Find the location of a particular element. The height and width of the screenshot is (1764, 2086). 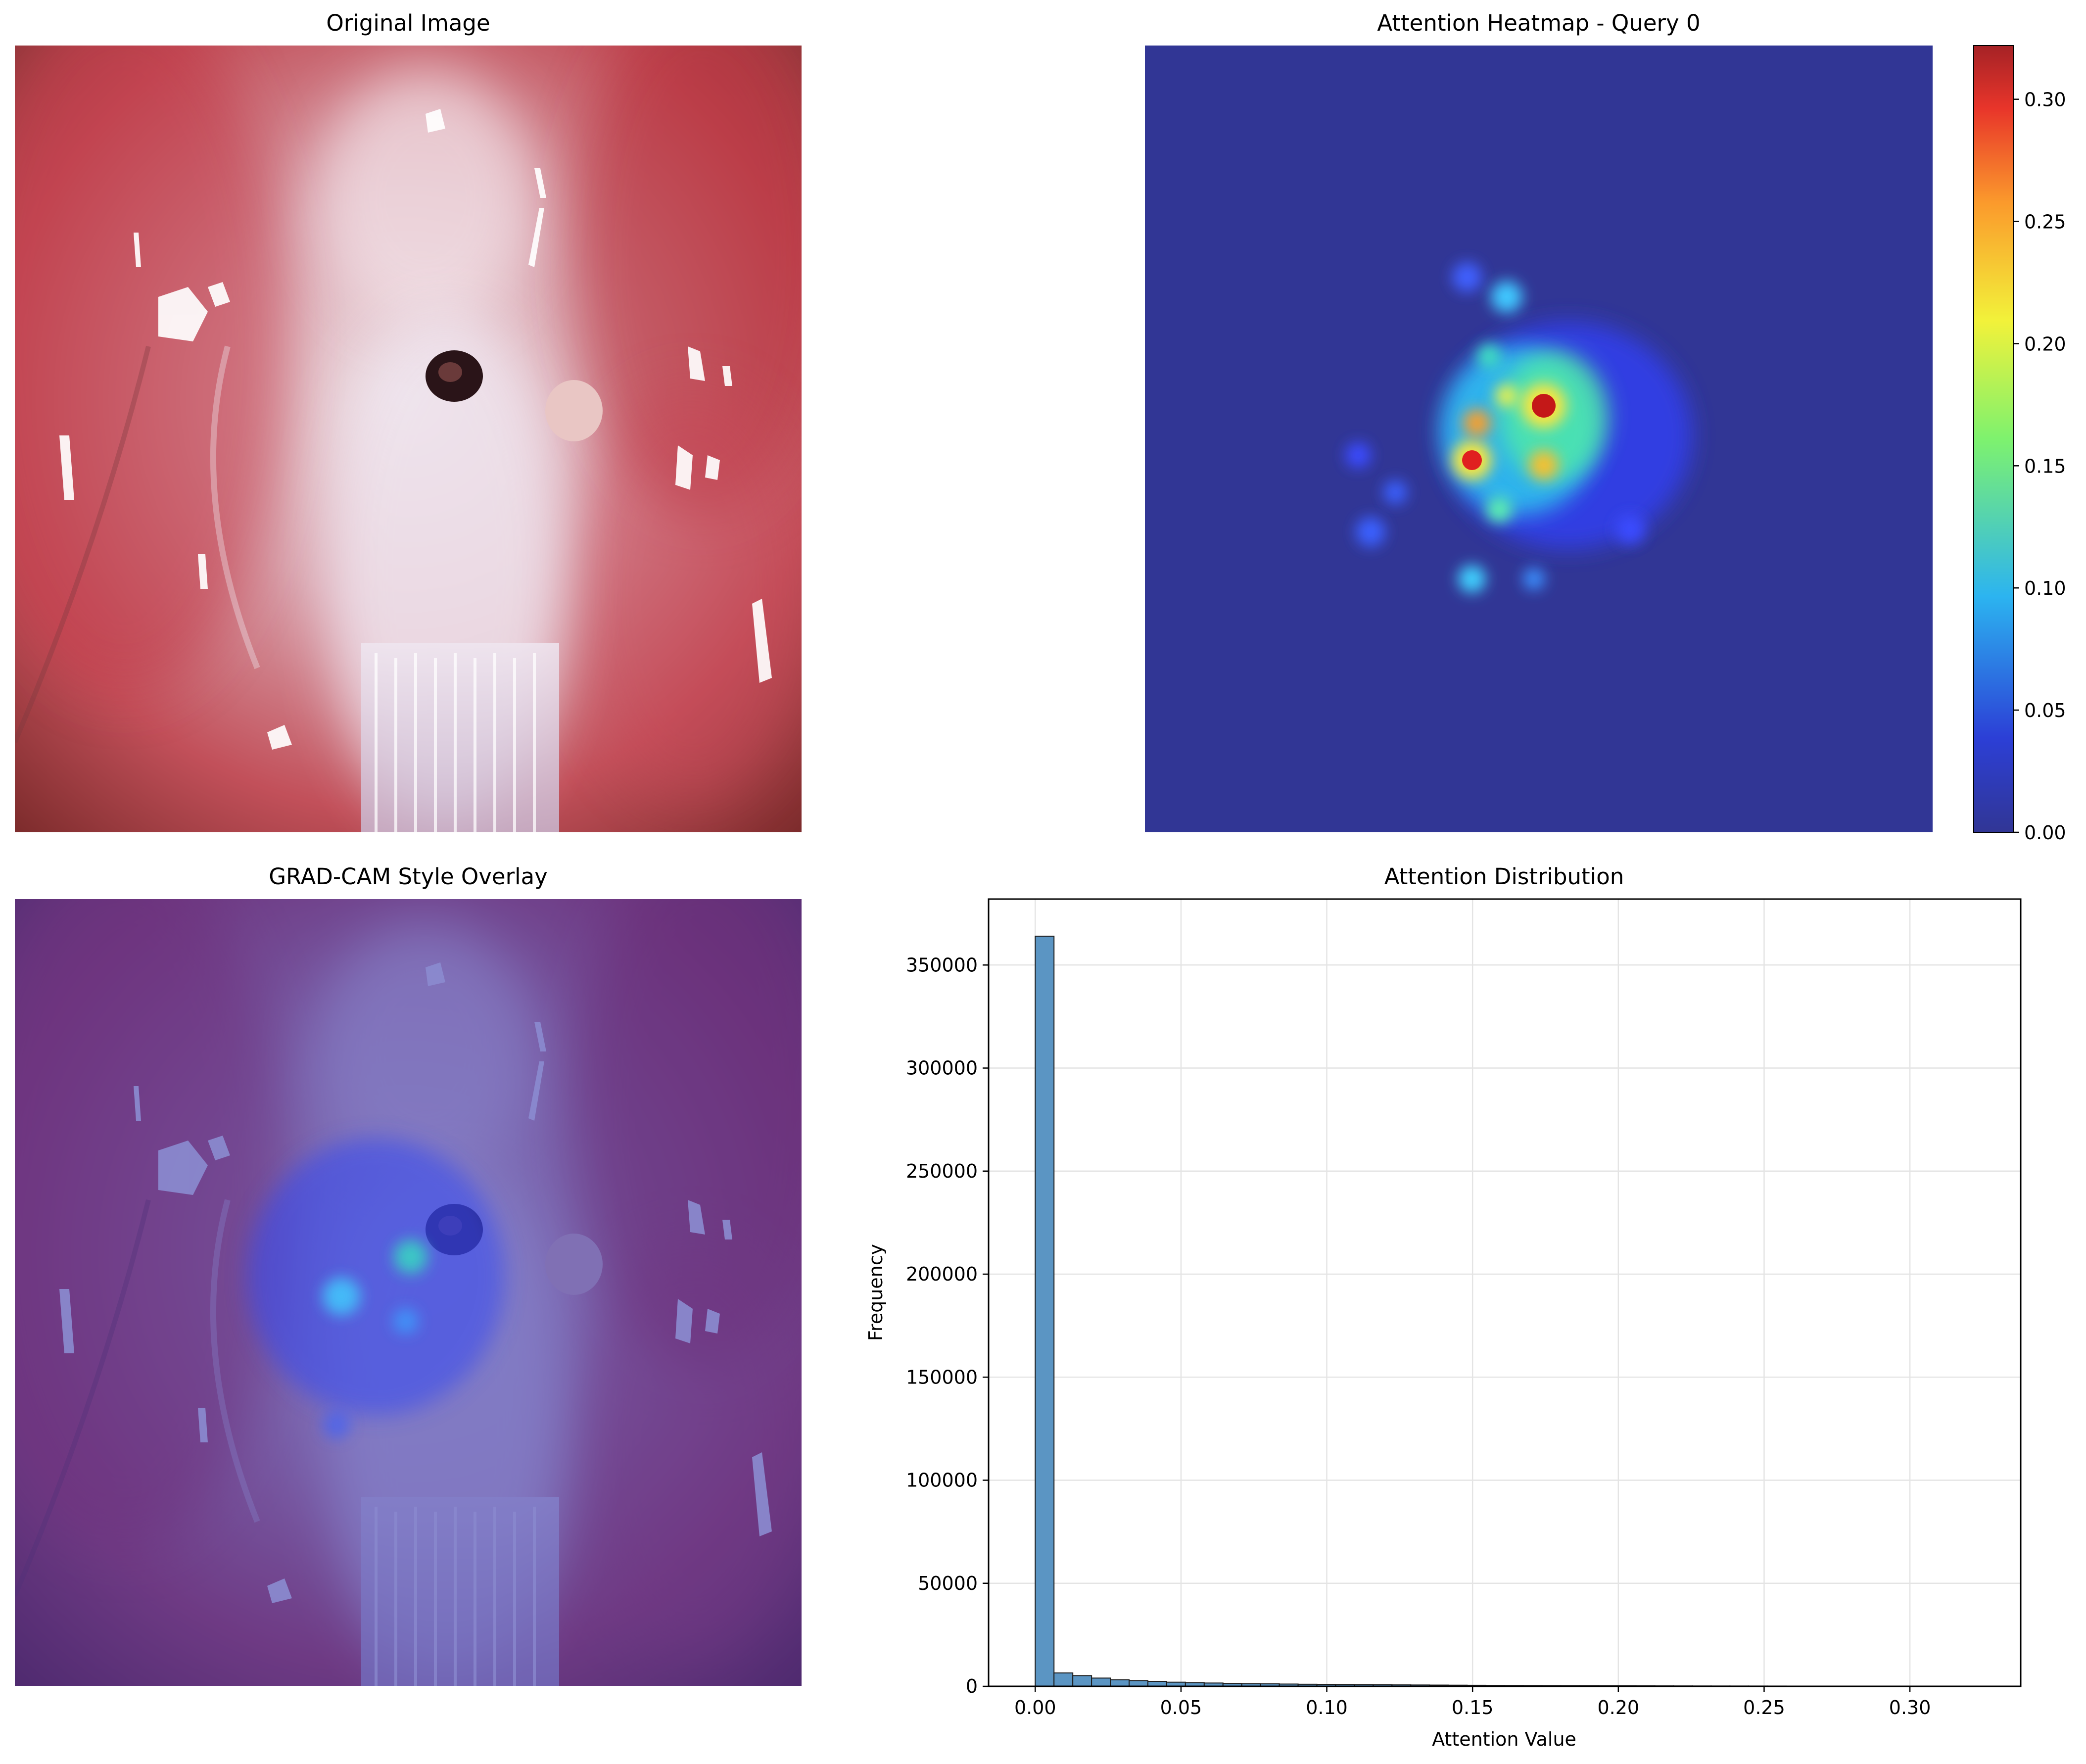

y-tick-label: 350000 is located at coordinates (942, 965).